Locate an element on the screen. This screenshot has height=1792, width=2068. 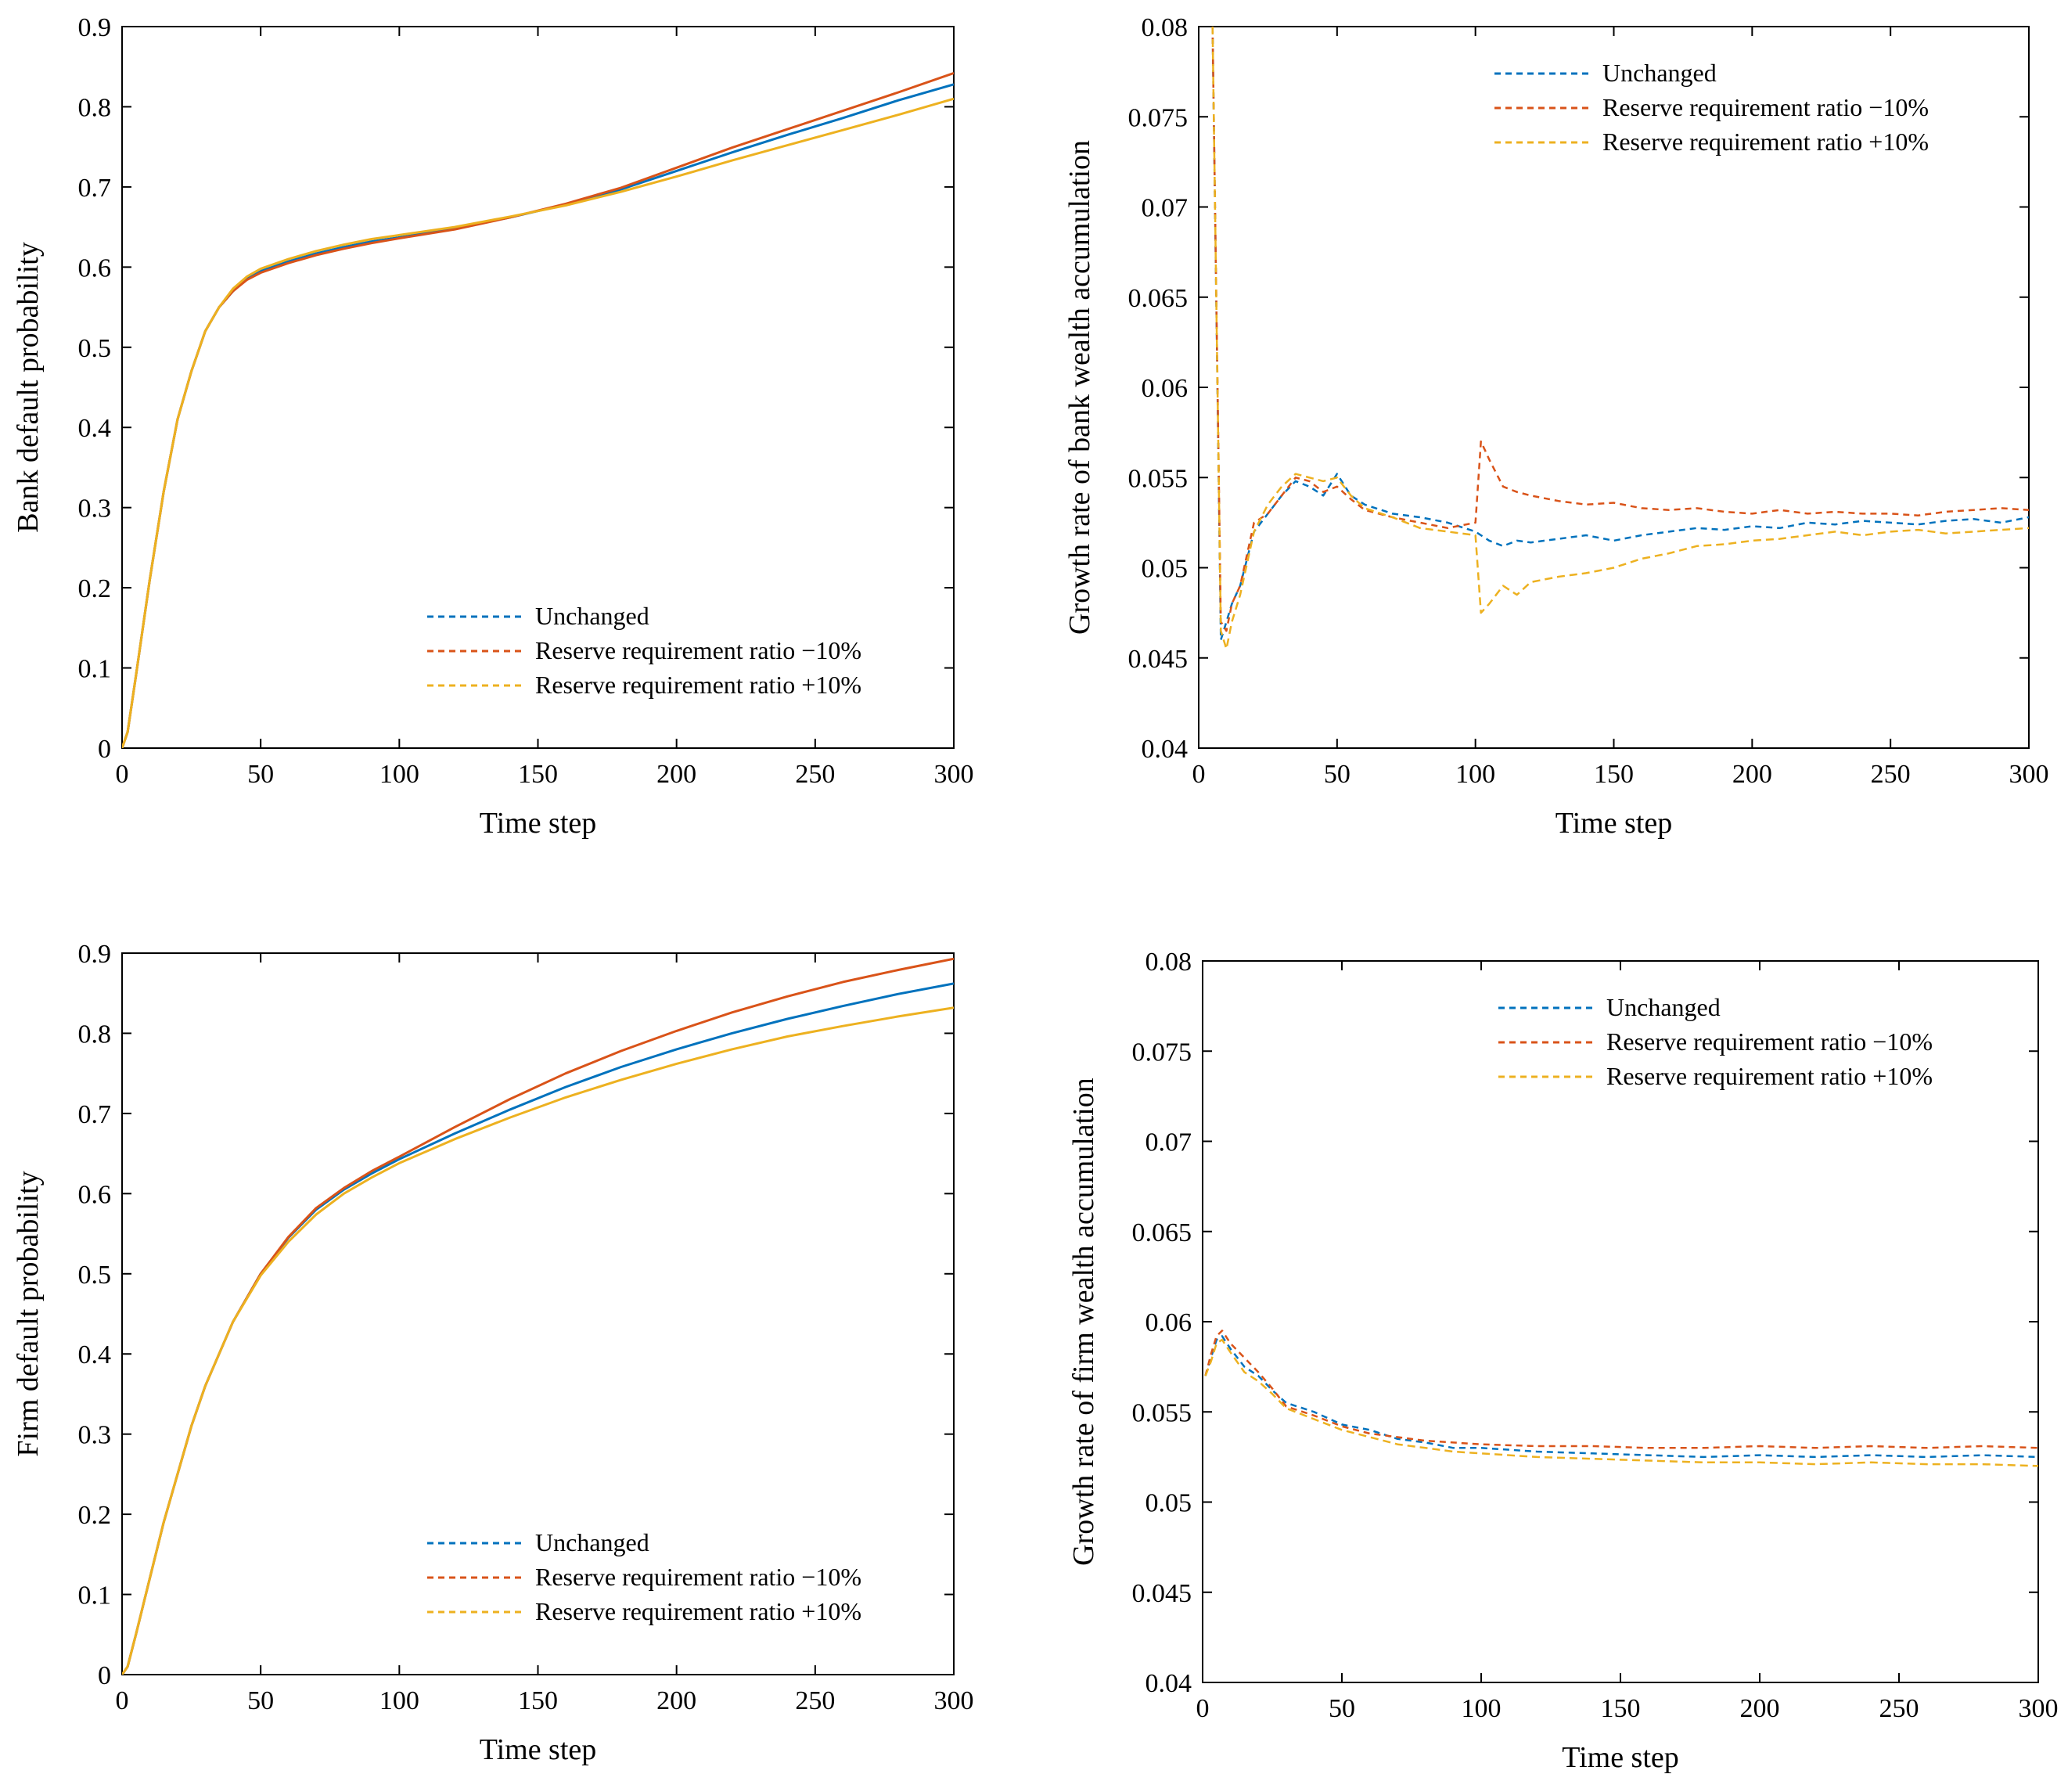
y-axis-label: Firm default probability is located at coordinates (28, 1314).